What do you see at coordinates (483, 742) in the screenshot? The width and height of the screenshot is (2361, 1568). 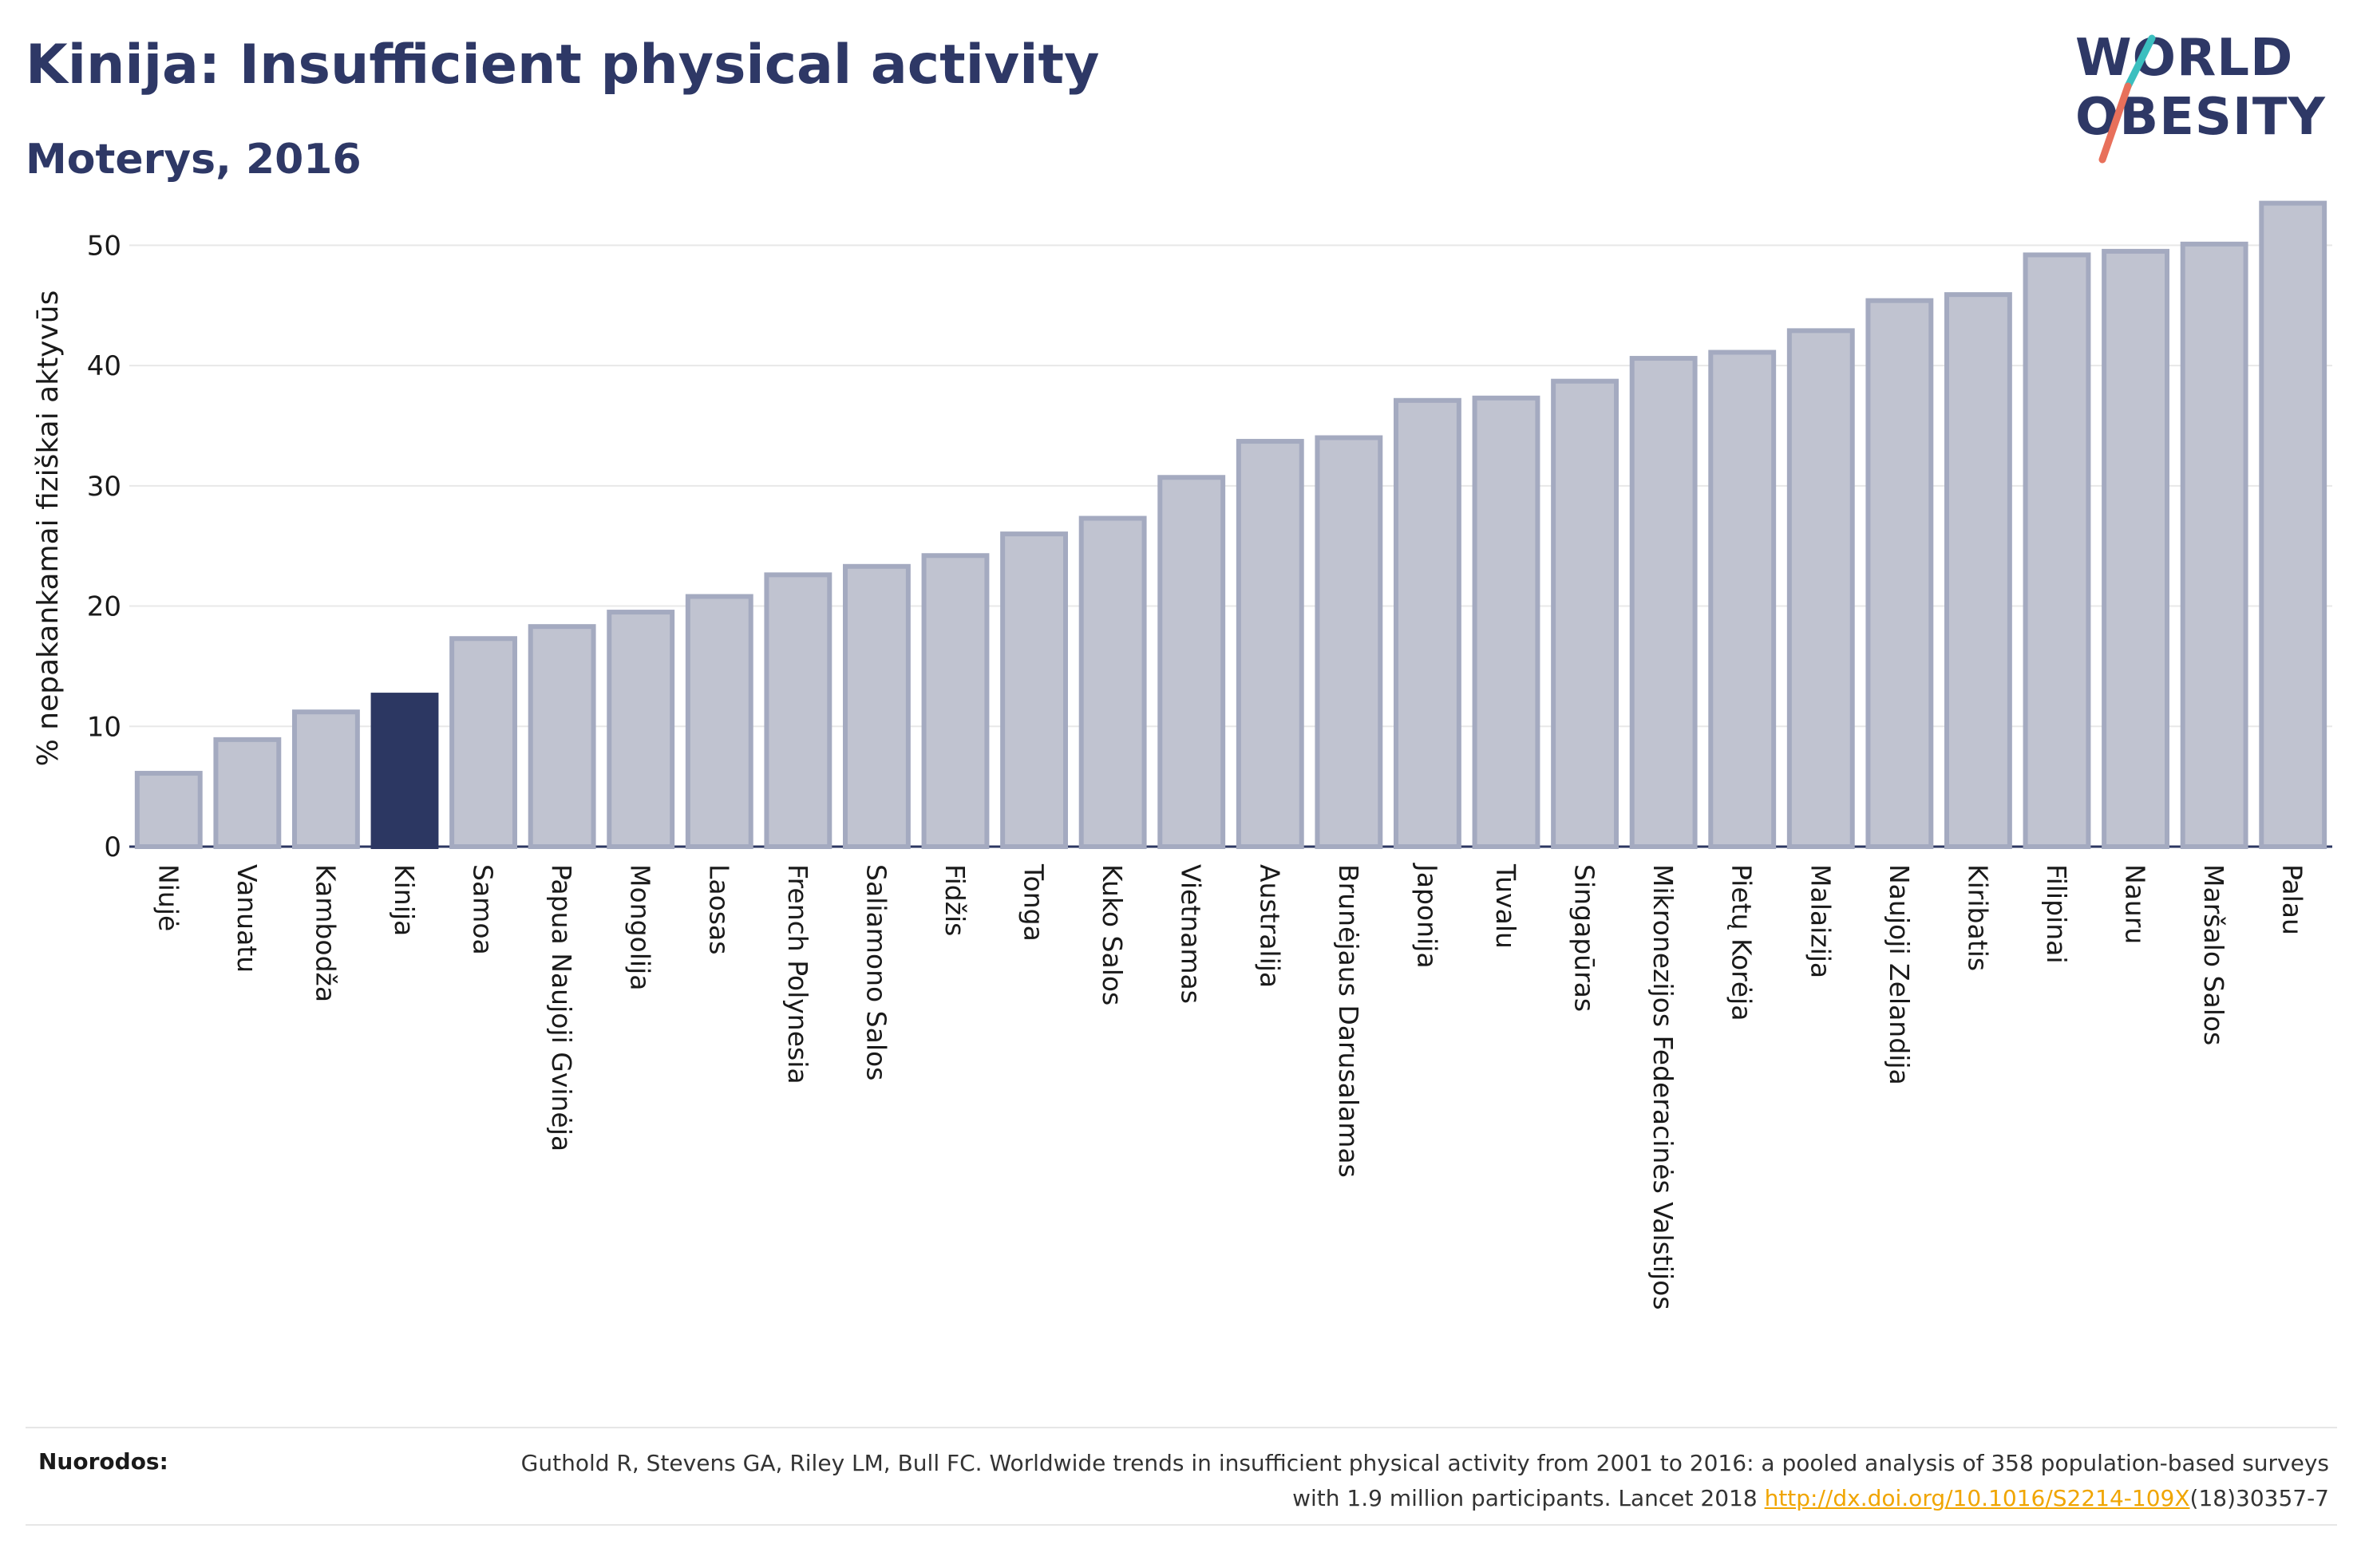 I see `bar-Samoa` at bounding box center [483, 742].